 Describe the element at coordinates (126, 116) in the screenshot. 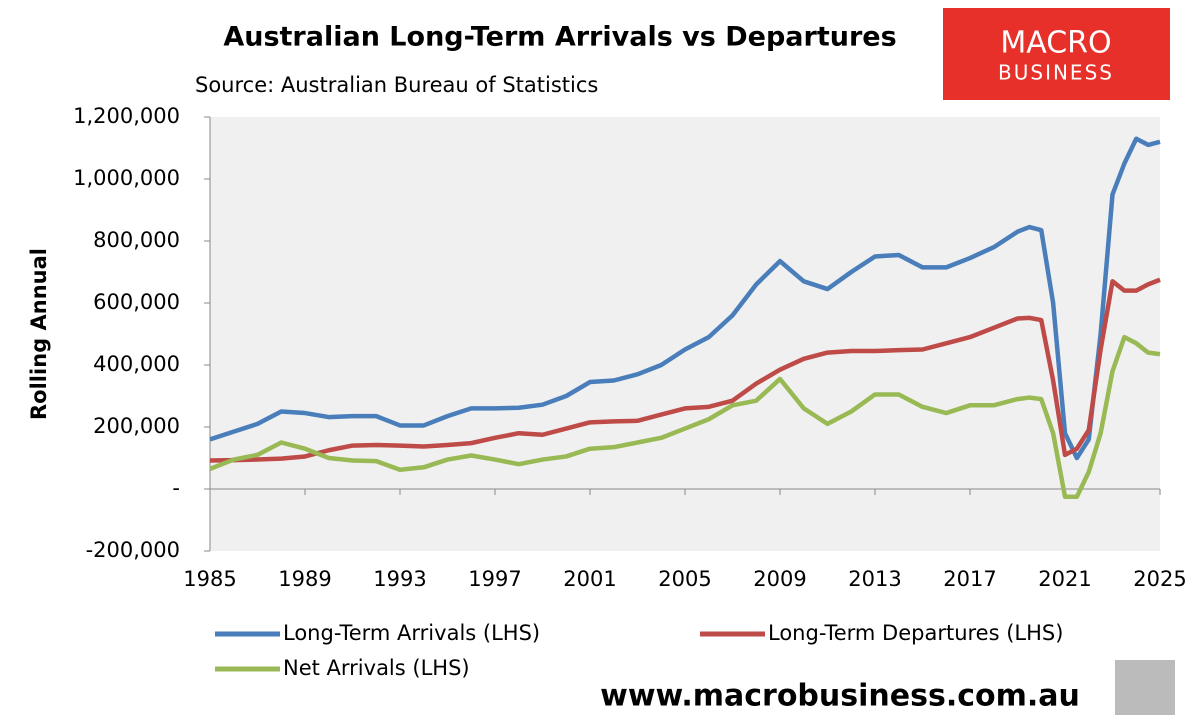

I see `y-tick-label: 1,200,000` at that location.